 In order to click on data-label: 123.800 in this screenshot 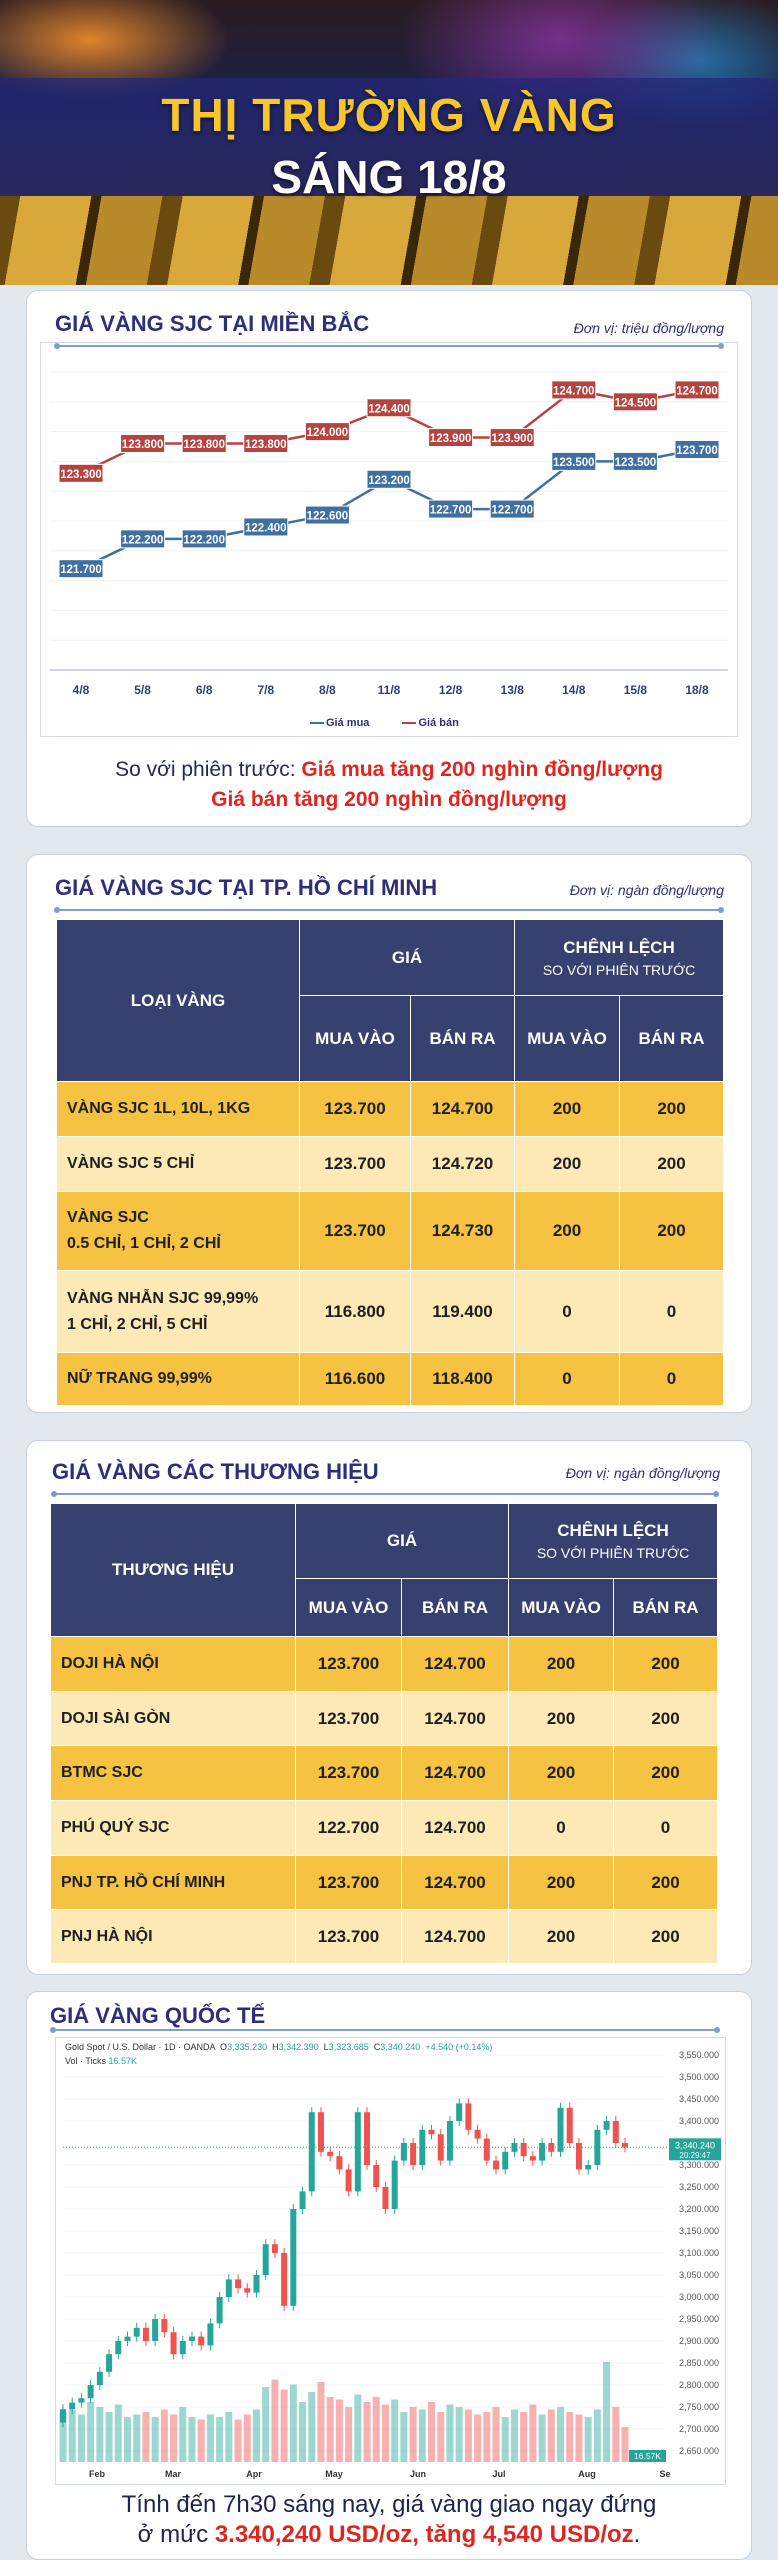, I will do `click(143, 444)`.